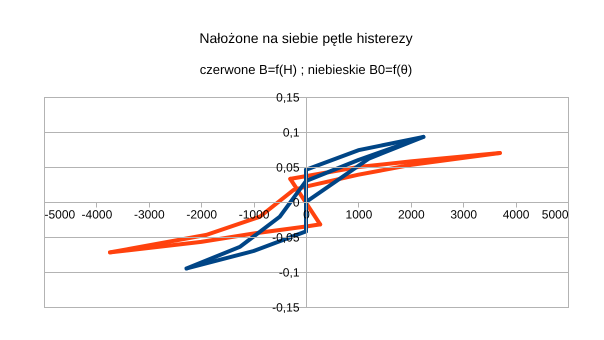 The width and height of the screenshot is (604, 340). What do you see at coordinates (555, 215) in the screenshot?
I see `x-tick-label: 5000` at bounding box center [555, 215].